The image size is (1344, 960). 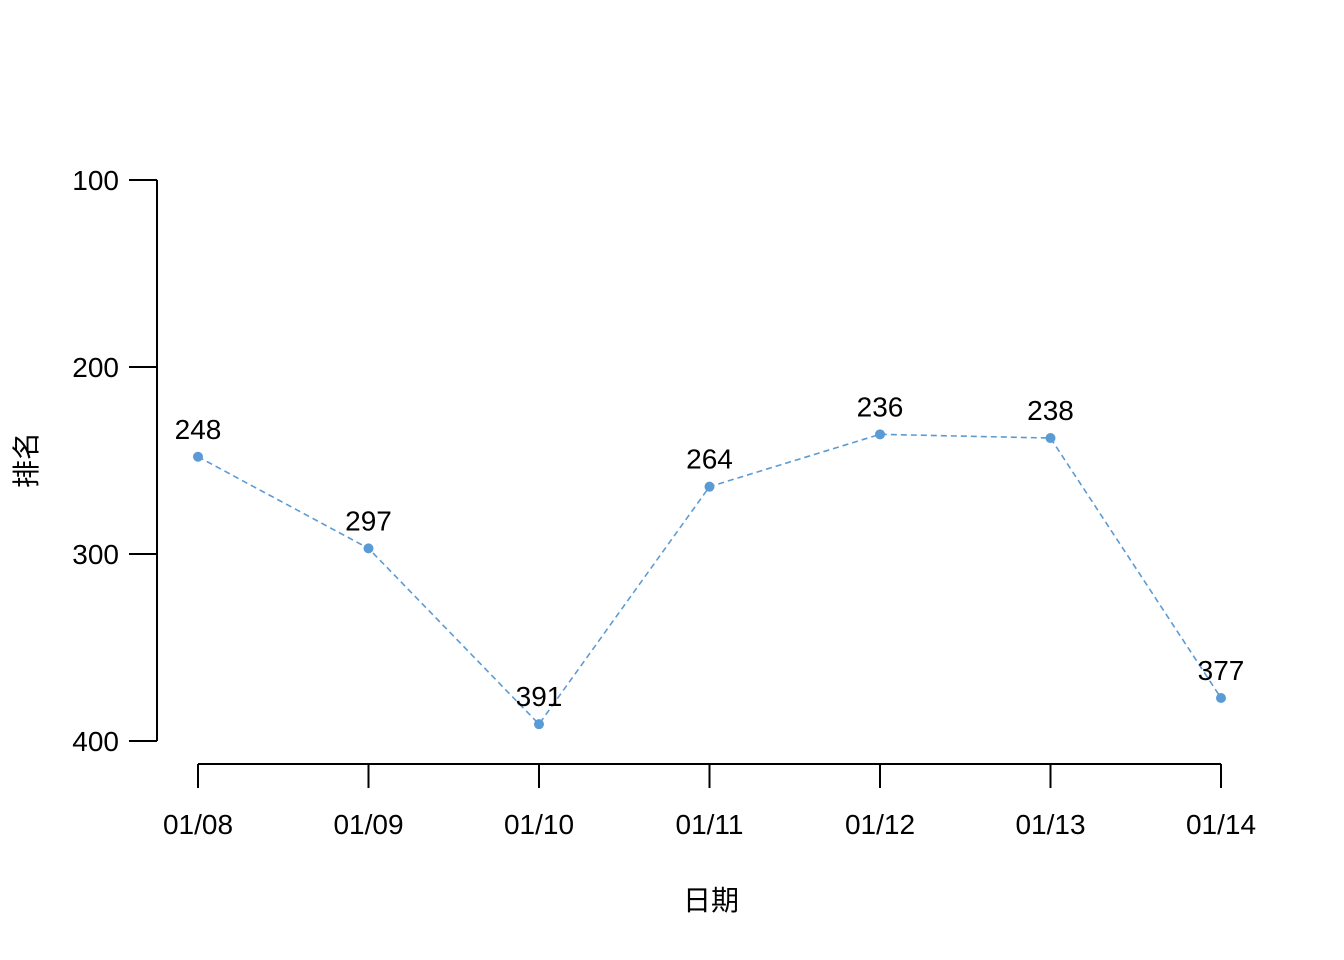 I want to click on data-label: 236, so click(x=880, y=406).